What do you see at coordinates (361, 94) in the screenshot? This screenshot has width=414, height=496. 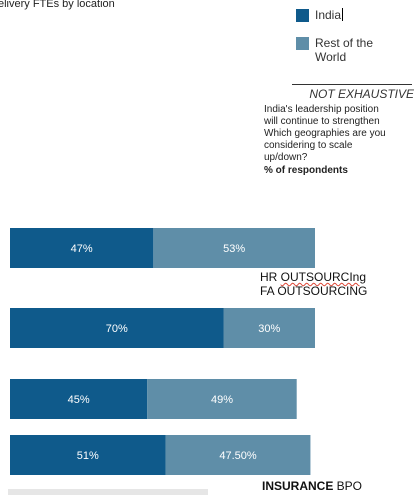 I see `not-exhaustive-note: NOT EXHAUSTIVE` at bounding box center [361, 94].